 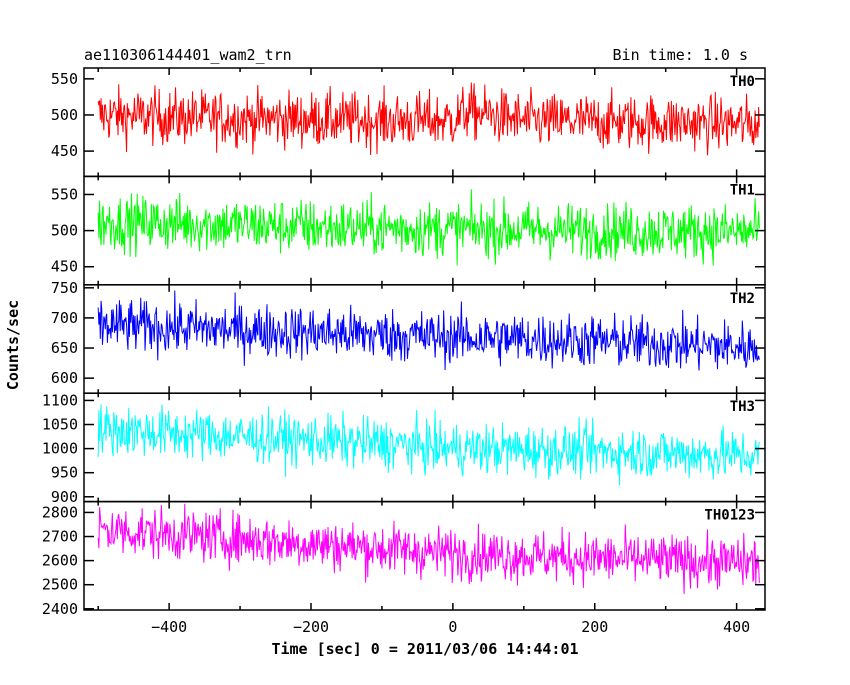 What do you see at coordinates (60, 537) in the screenshot?
I see `y-tick-label: 2700` at bounding box center [60, 537].